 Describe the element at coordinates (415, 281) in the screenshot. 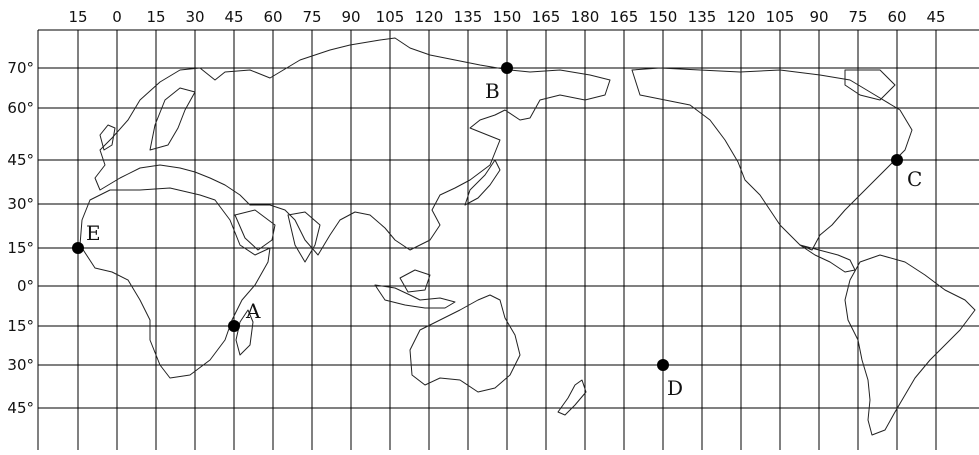

I see `coastline-borneo` at that location.